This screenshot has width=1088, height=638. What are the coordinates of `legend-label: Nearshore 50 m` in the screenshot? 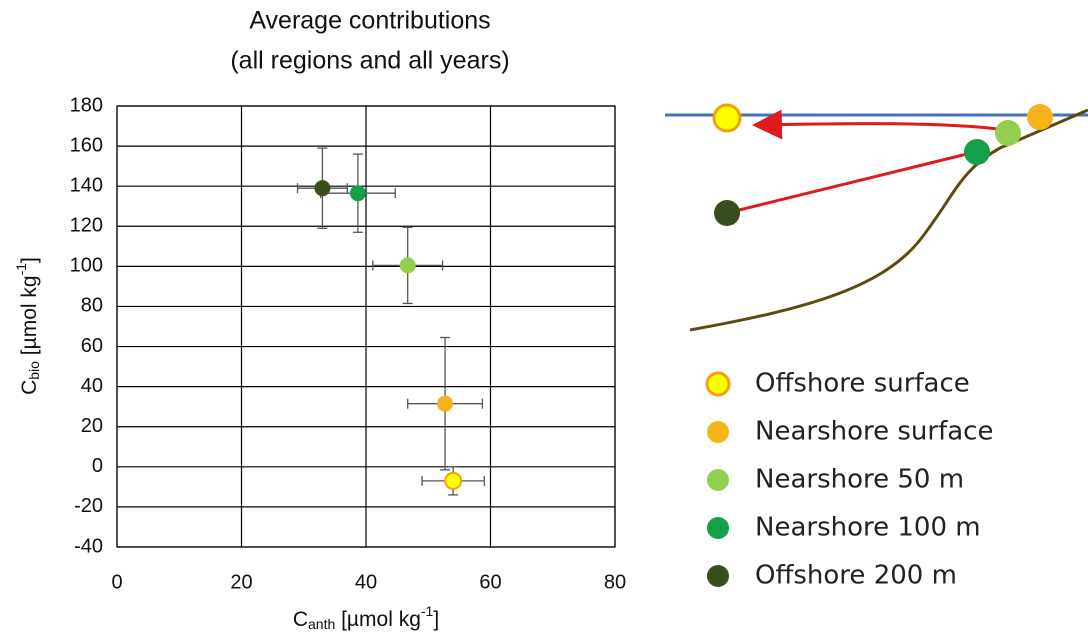 It's located at (859, 480).